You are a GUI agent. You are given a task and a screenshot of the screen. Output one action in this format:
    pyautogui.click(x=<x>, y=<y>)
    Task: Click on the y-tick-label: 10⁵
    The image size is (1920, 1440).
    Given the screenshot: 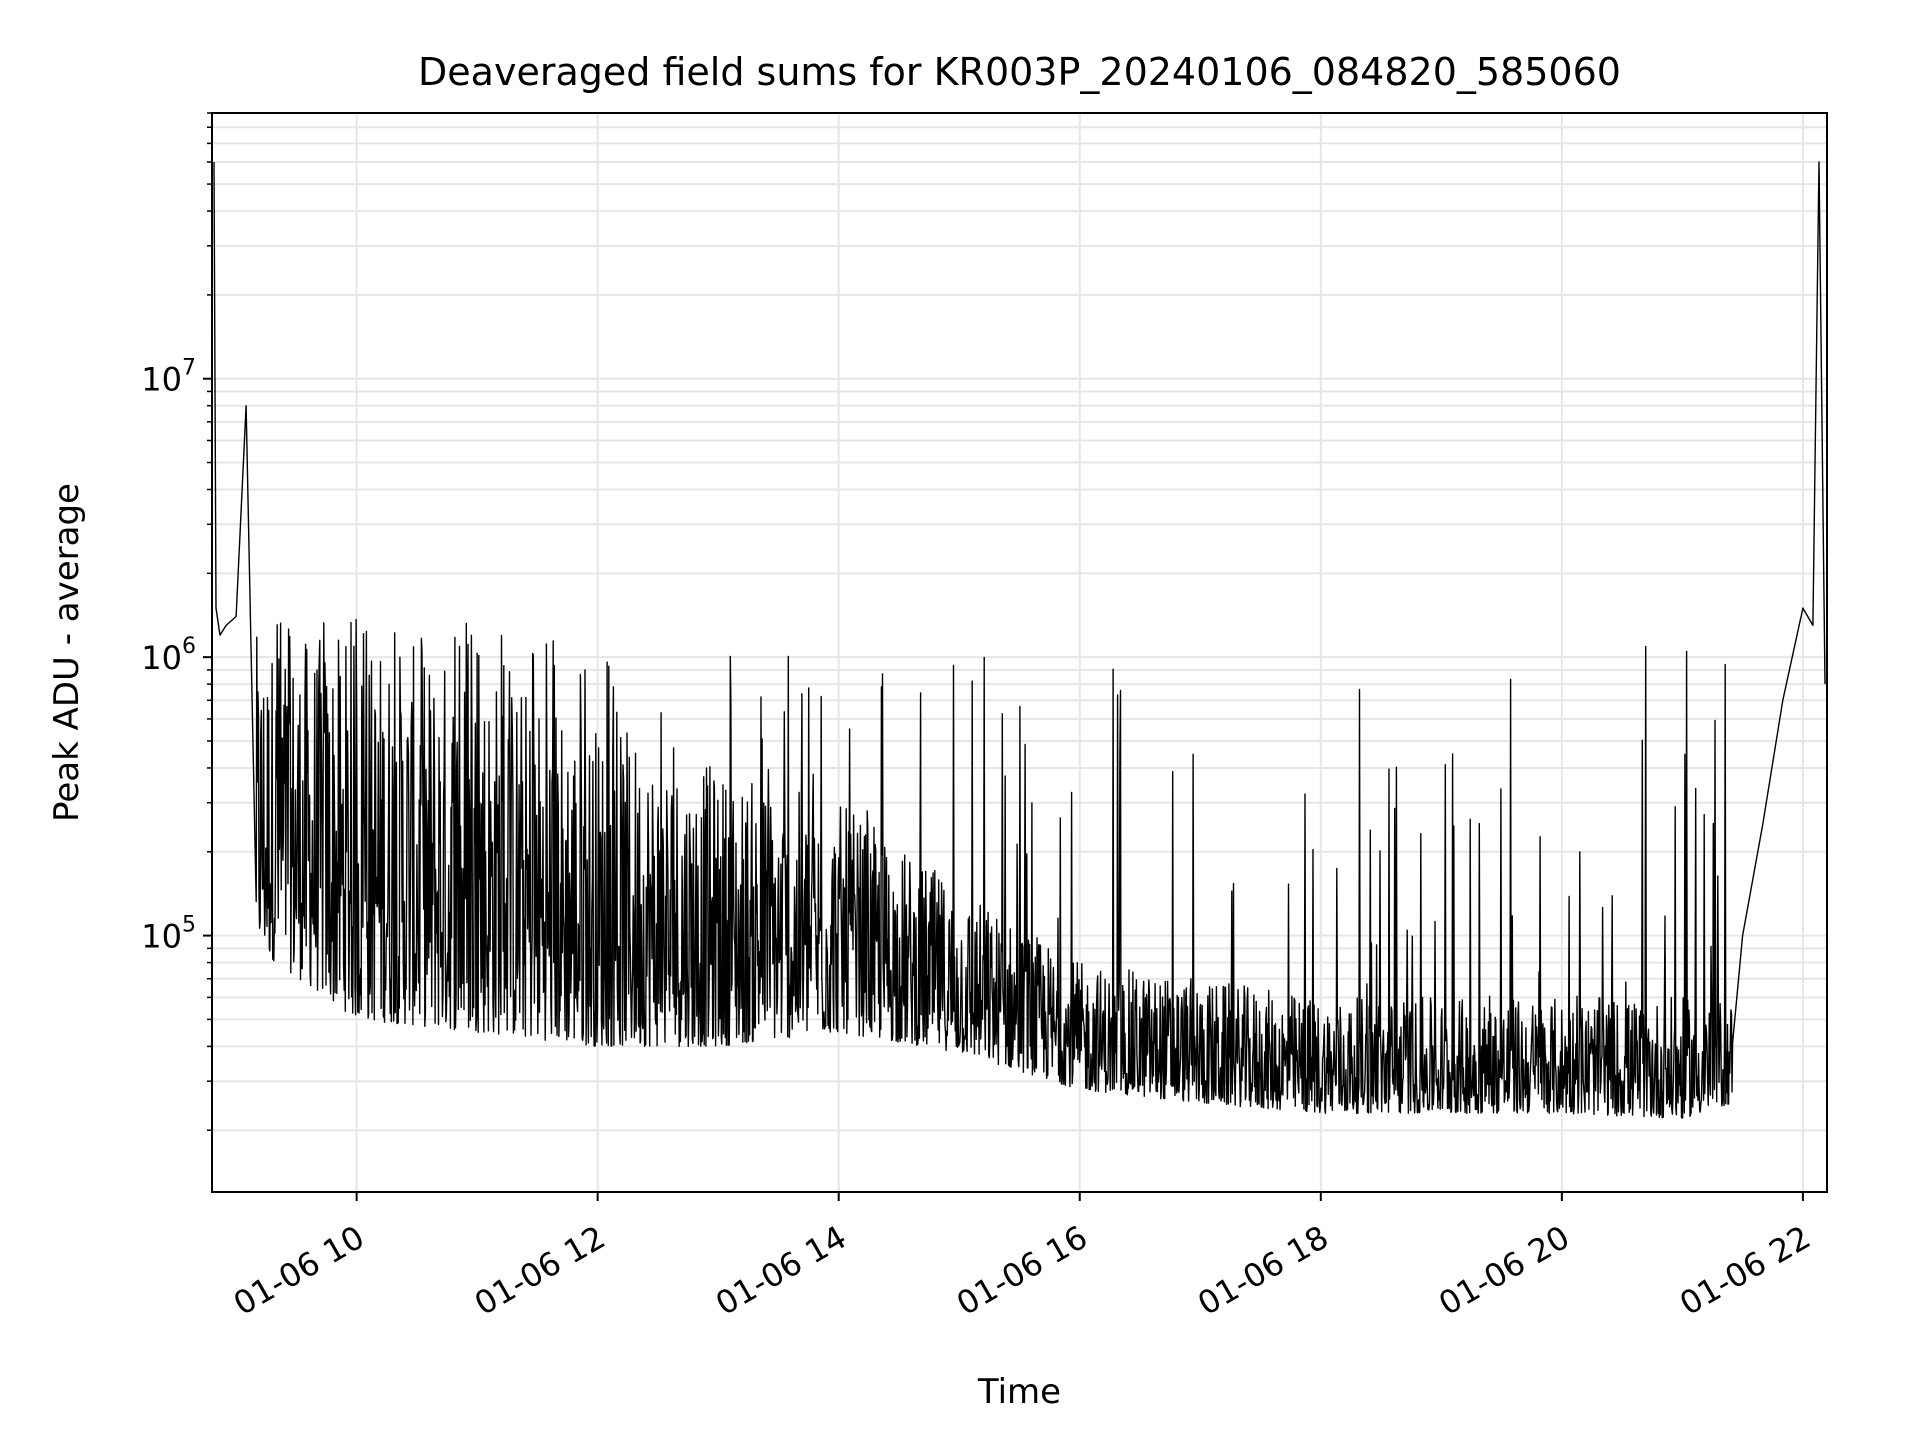 What is the action you would take?
    pyautogui.click(x=168, y=934)
    